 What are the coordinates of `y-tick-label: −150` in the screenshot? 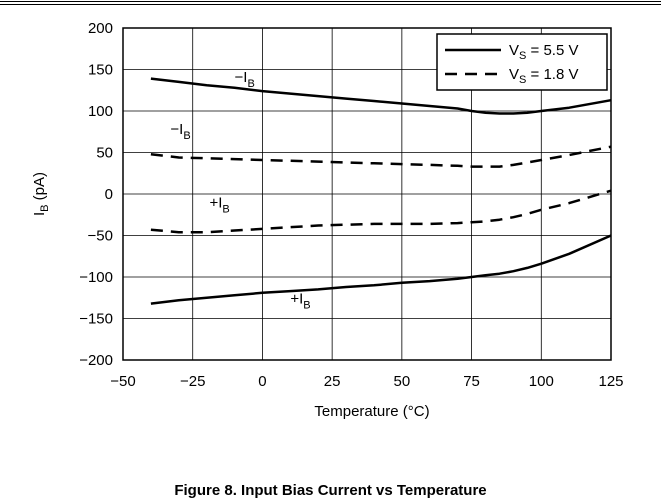 It's located at (96, 319).